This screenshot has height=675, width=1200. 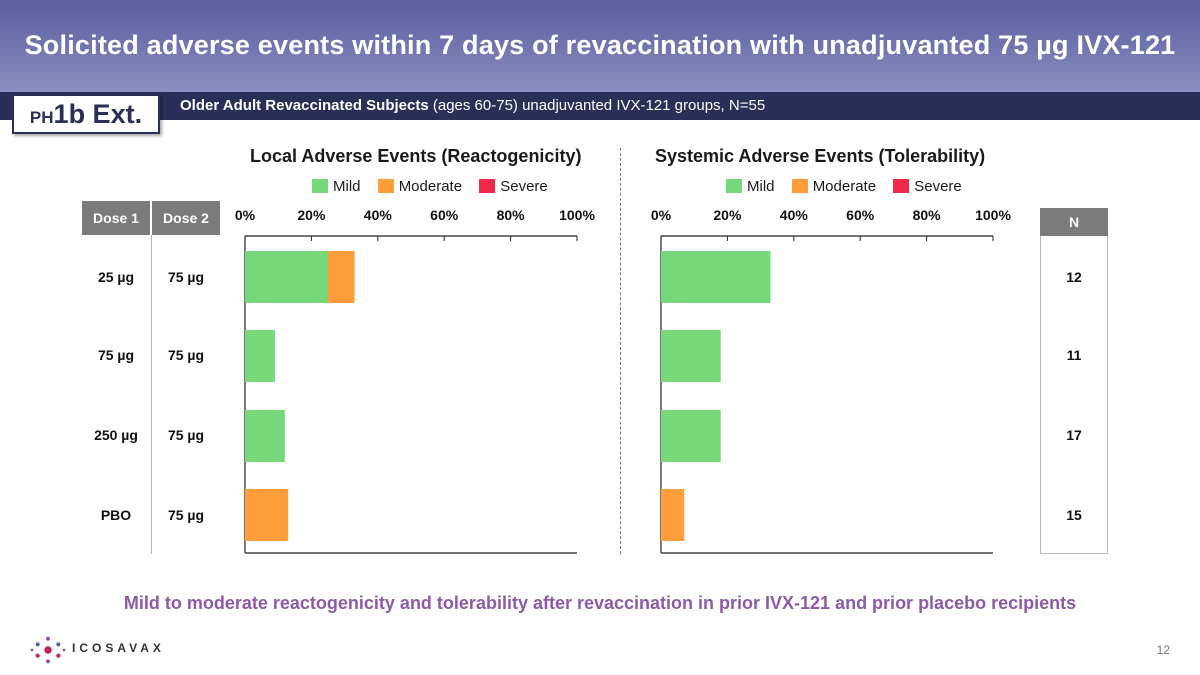 What do you see at coordinates (116, 515) in the screenshot?
I see `row4-dose1: PBO` at bounding box center [116, 515].